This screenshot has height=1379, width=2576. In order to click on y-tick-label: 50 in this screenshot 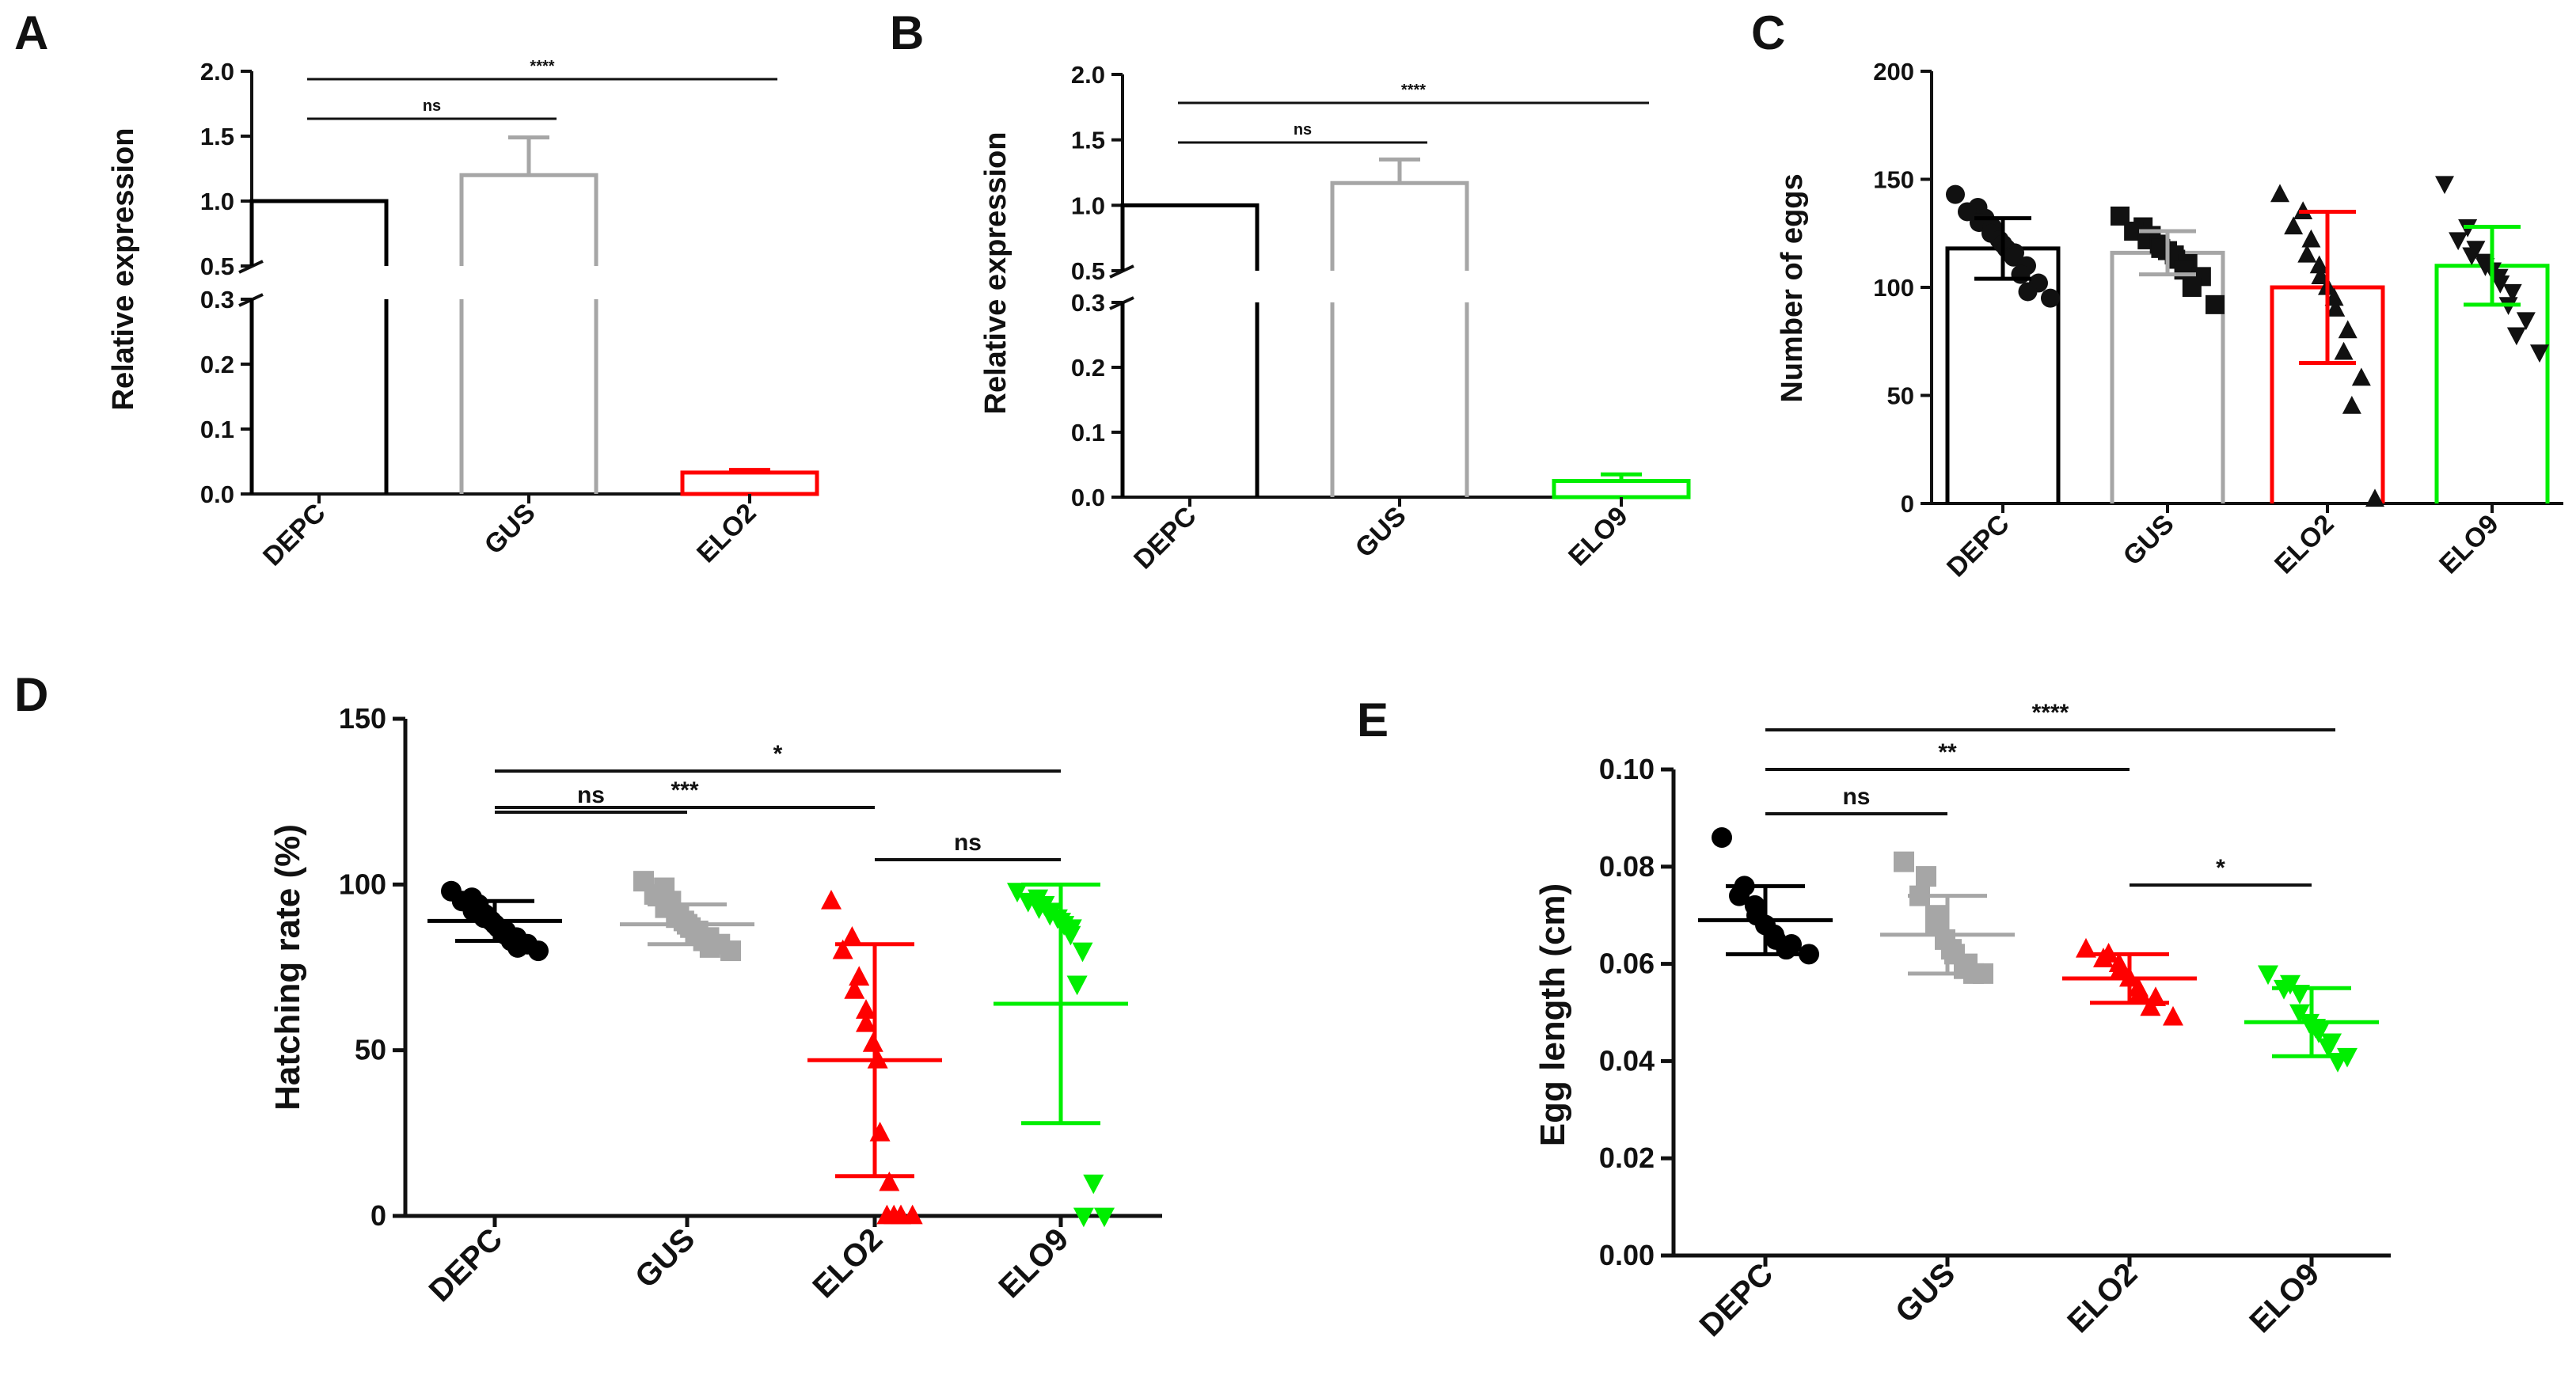, I will do `click(1901, 396)`.